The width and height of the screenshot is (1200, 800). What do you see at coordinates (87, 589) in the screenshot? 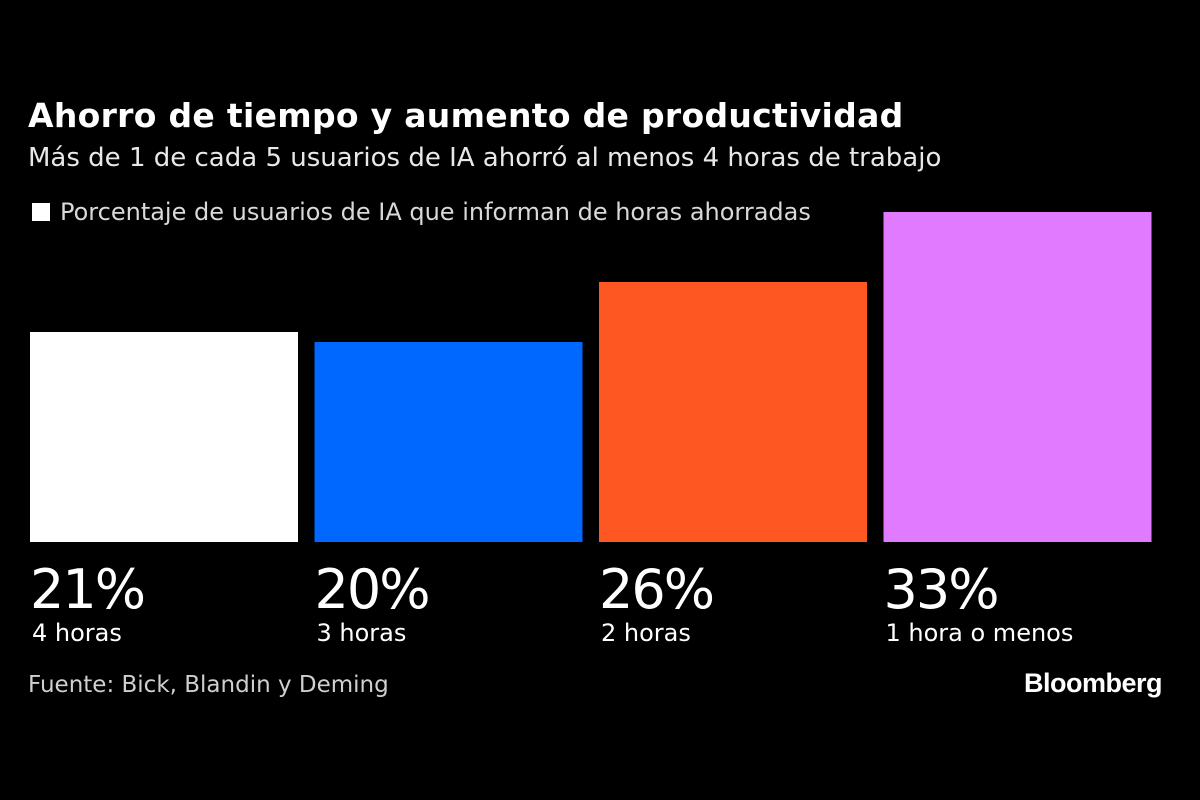
I see `value-label: 21%` at bounding box center [87, 589].